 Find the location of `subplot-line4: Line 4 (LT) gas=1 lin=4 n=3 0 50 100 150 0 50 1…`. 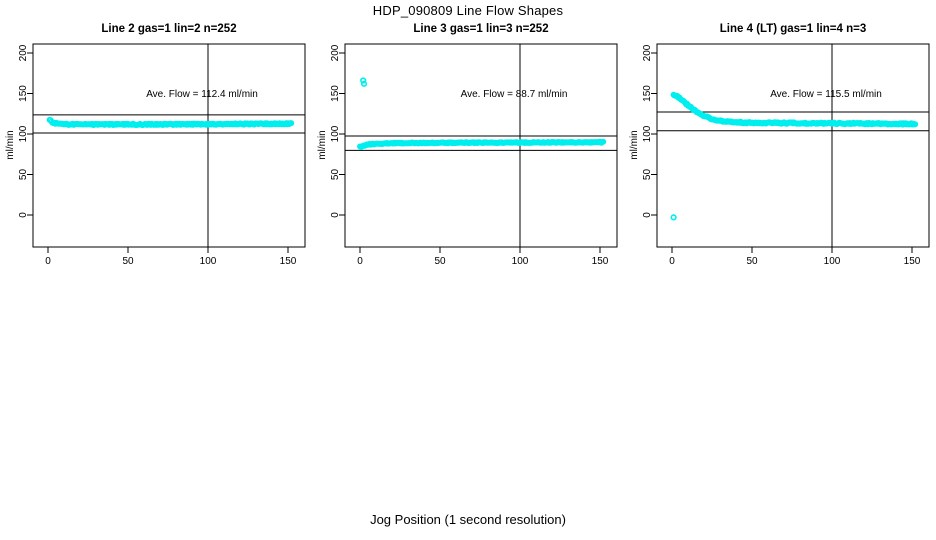

subplot-line4: Line 4 (LT) gas=1 lin=4 n=3 0 50 100 150 0 50 1… is located at coordinates (779, 145).